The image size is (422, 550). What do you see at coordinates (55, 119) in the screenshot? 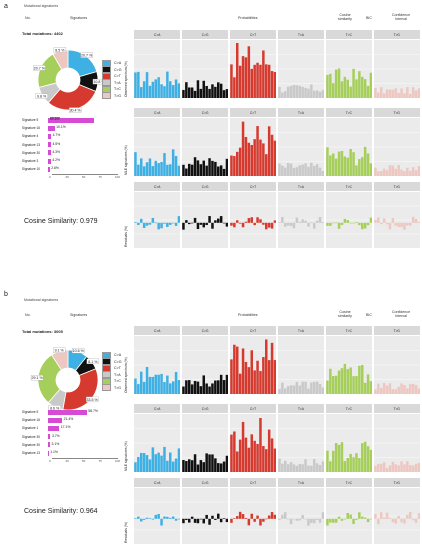
I see `signature-value: 69.6%` at bounding box center [55, 119].